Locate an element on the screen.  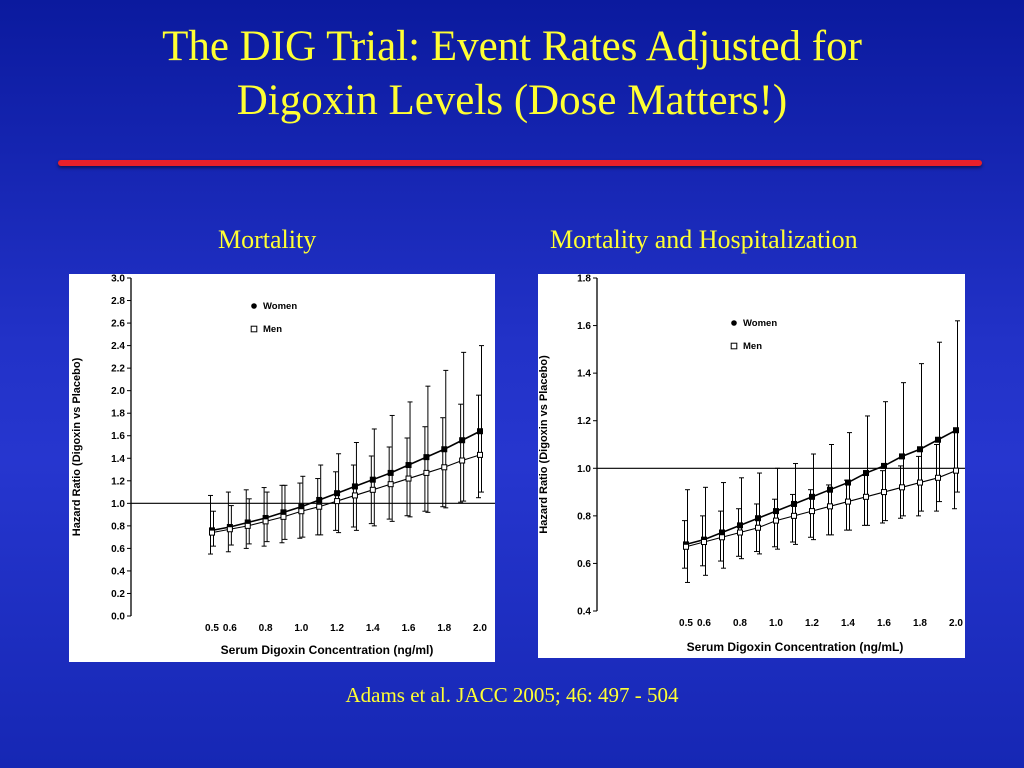
y-tick-label: 2.2 is located at coordinates (118, 369).